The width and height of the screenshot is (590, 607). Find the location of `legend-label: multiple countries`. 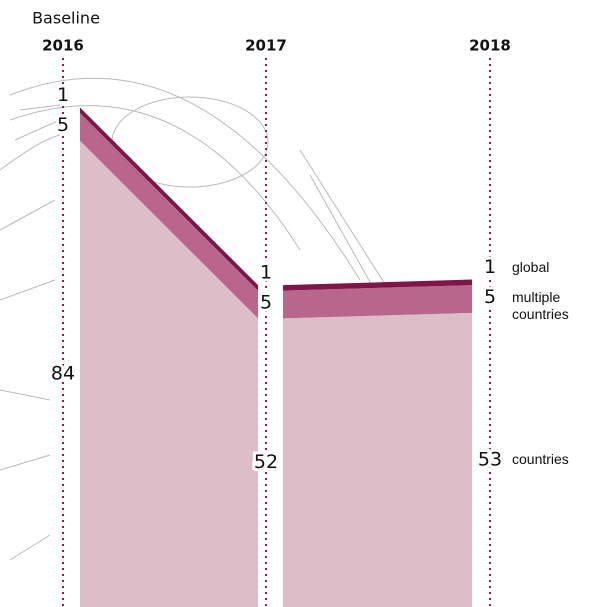

legend-label: multiple countries is located at coordinates (540, 305).